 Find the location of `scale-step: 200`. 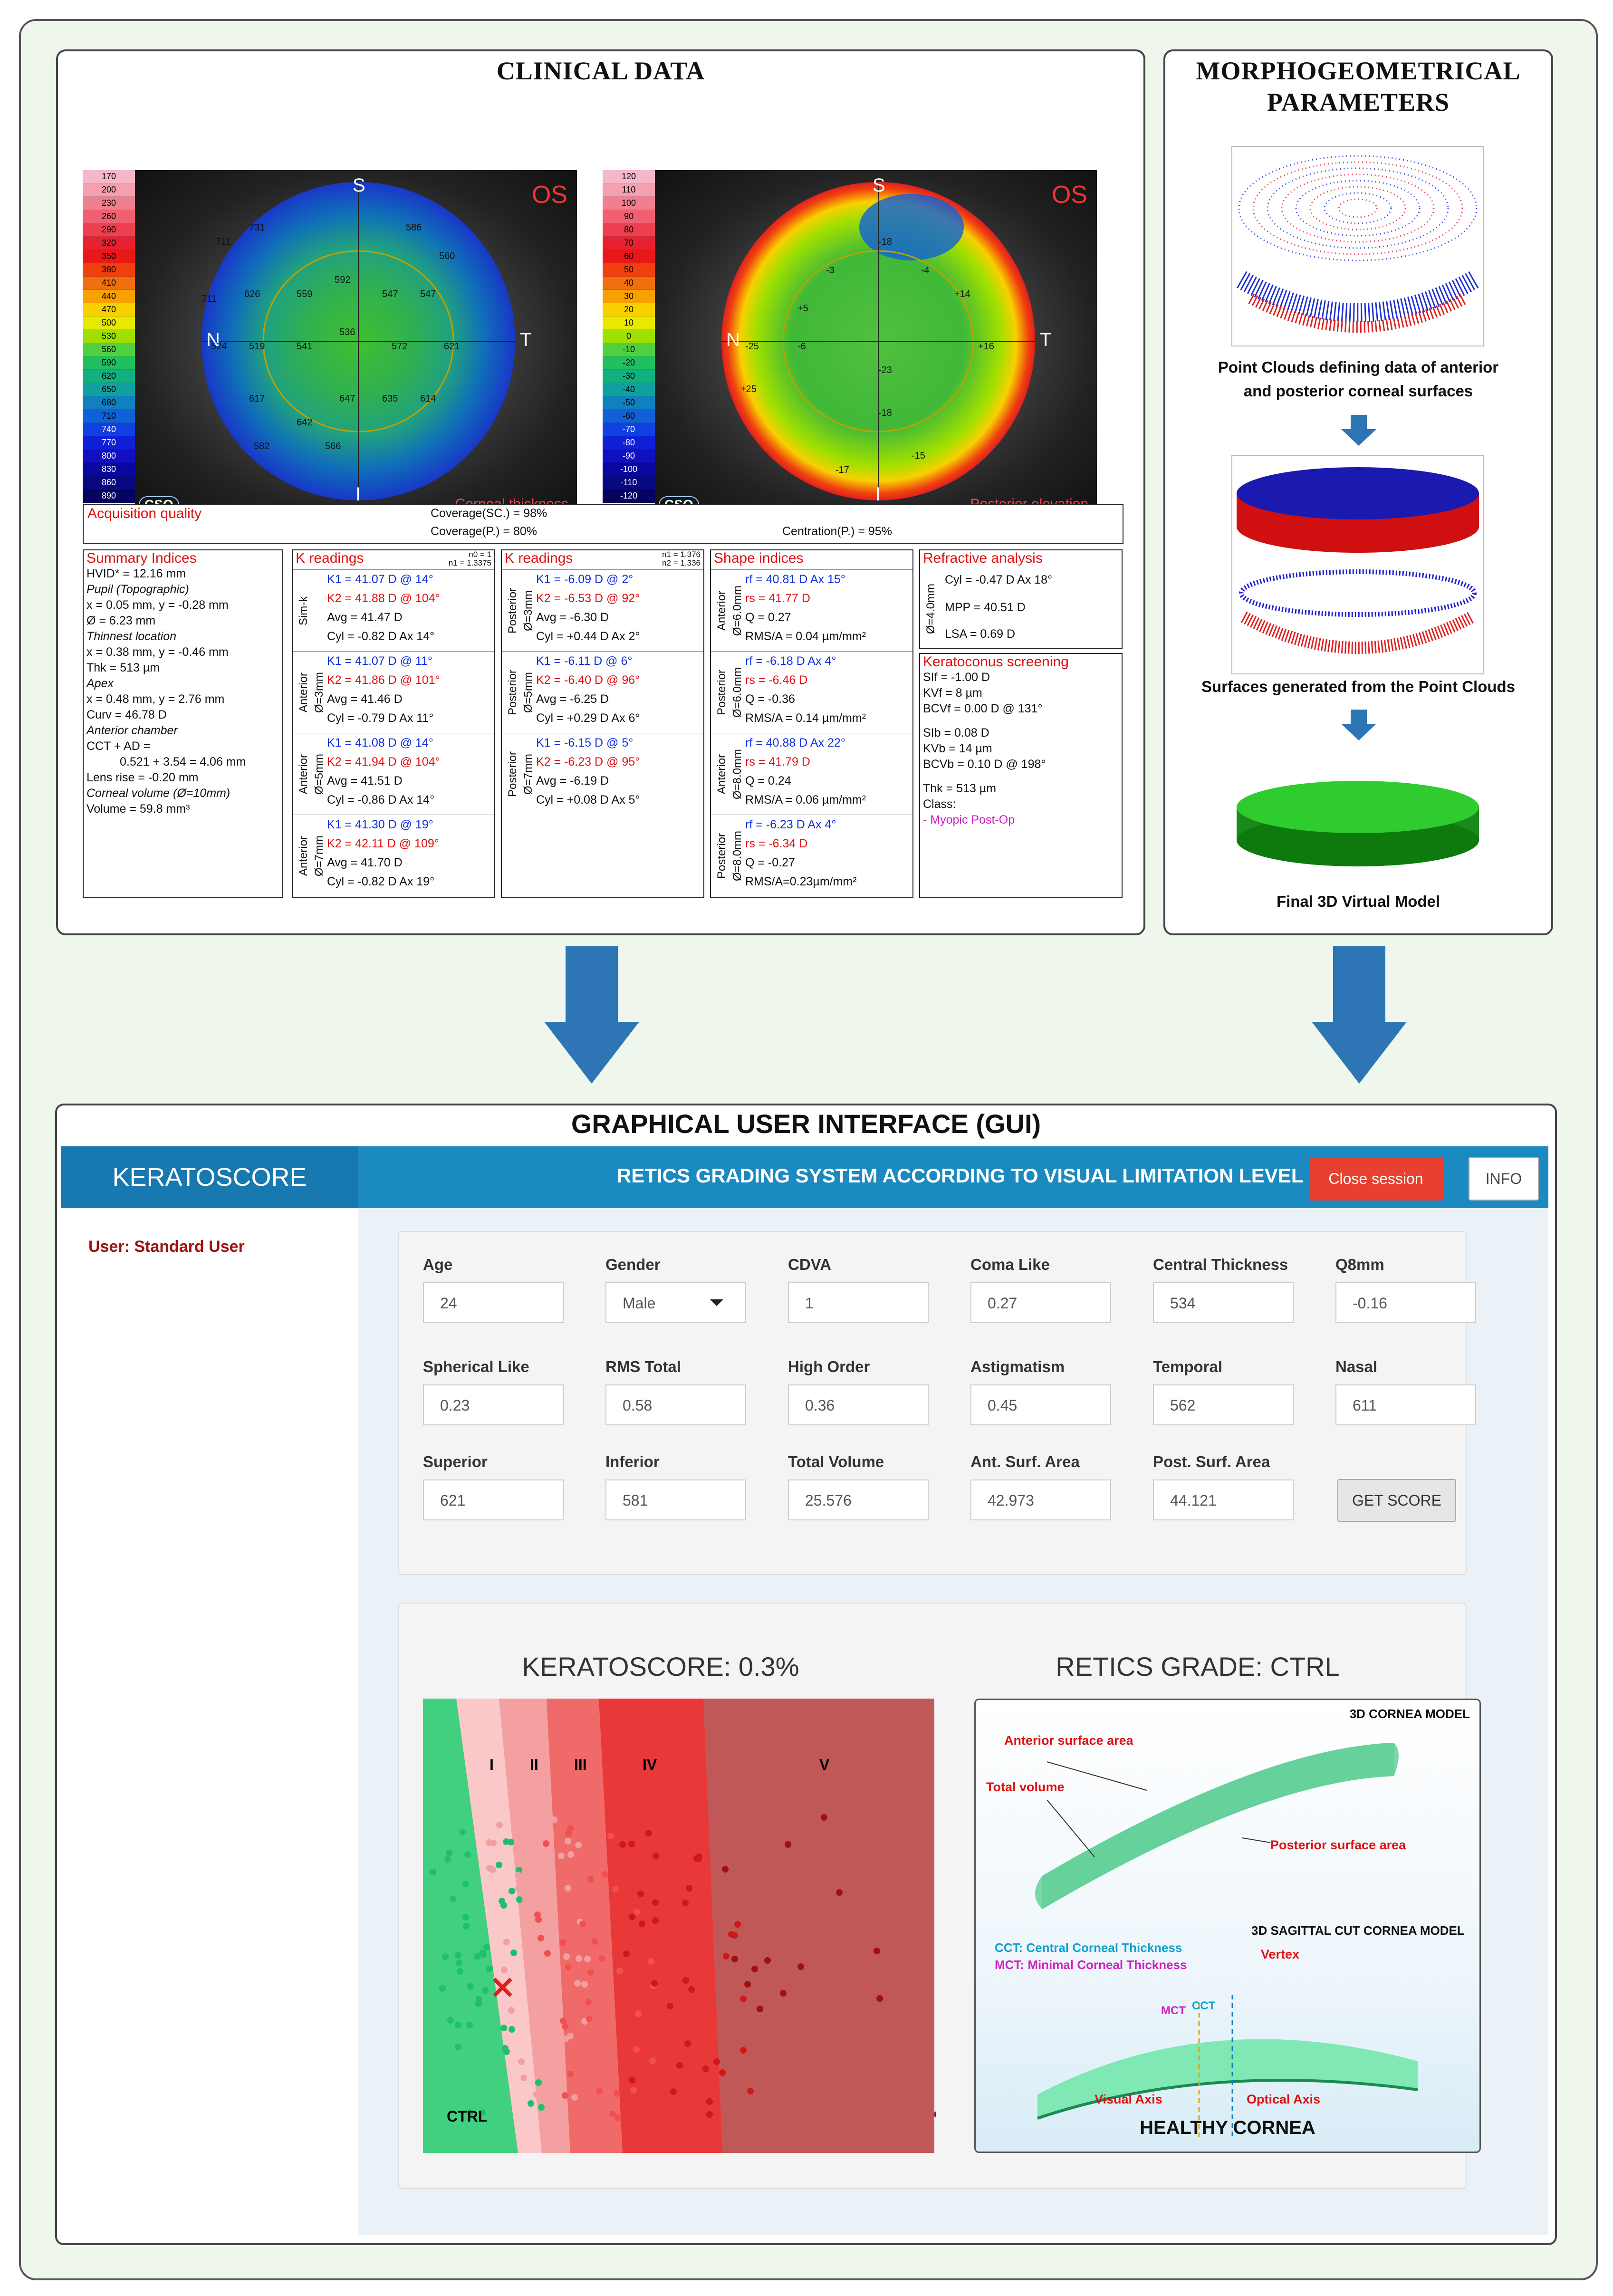

scale-step: 200 is located at coordinates (109, 190).